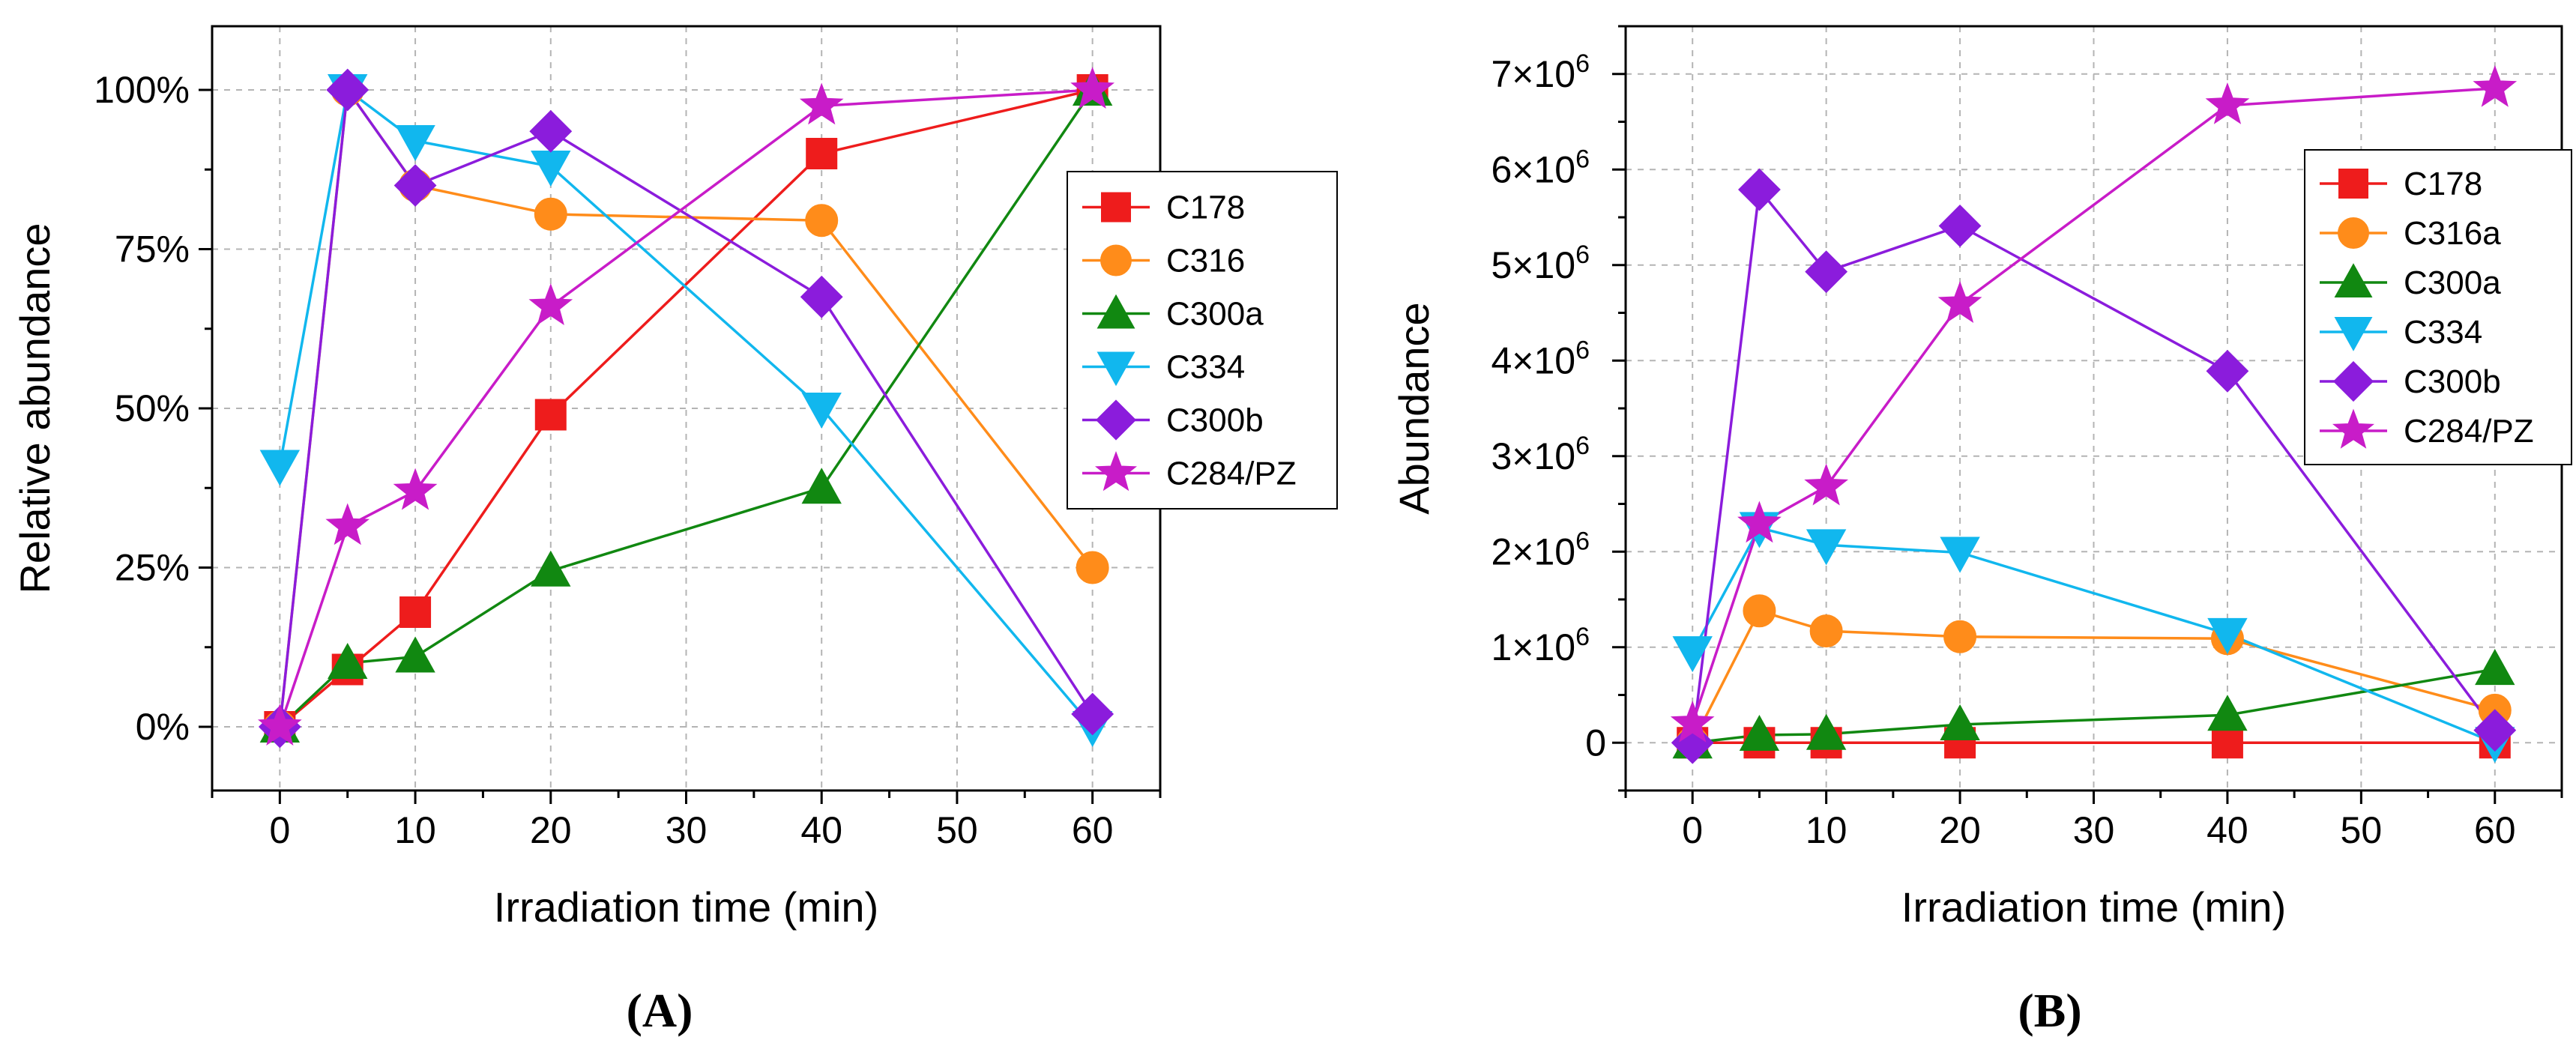 This screenshot has height=1046, width=2576. What do you see at coordinates (153, 249) in the screenshot?
I see `y-tick-label: 75%` at bounding box center [153, 249].